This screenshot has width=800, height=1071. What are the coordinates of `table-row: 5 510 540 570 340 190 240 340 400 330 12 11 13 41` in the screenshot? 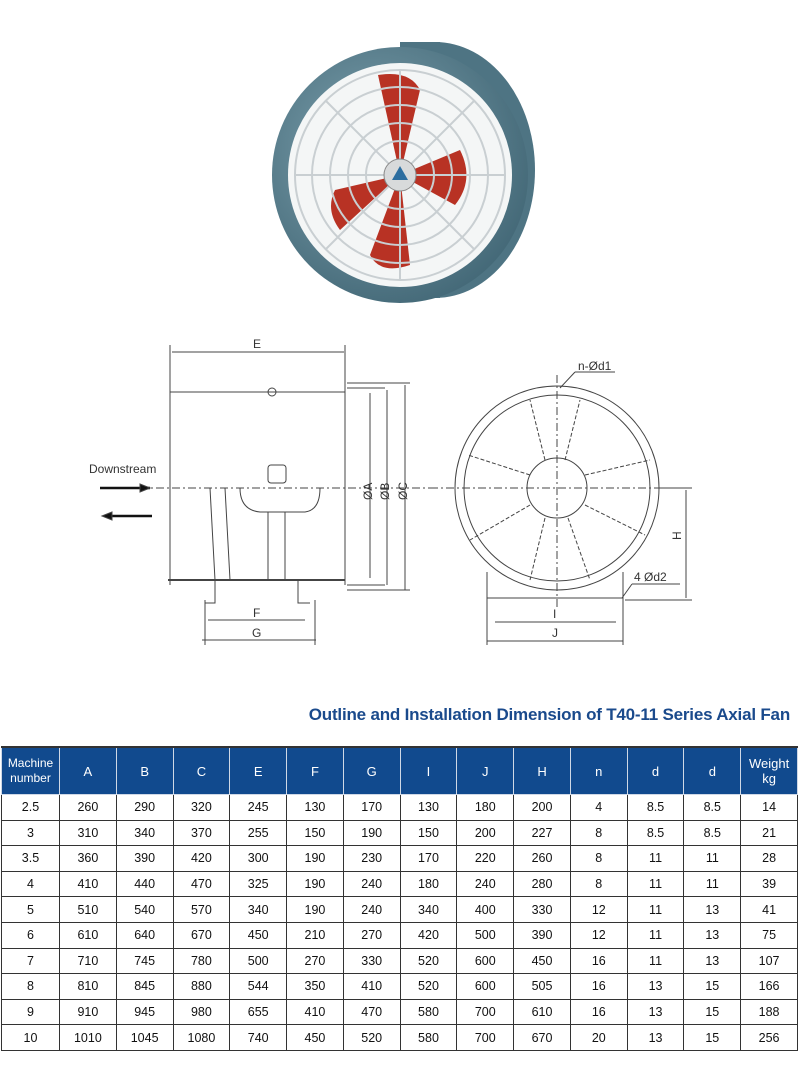 It's located at (399, 909).